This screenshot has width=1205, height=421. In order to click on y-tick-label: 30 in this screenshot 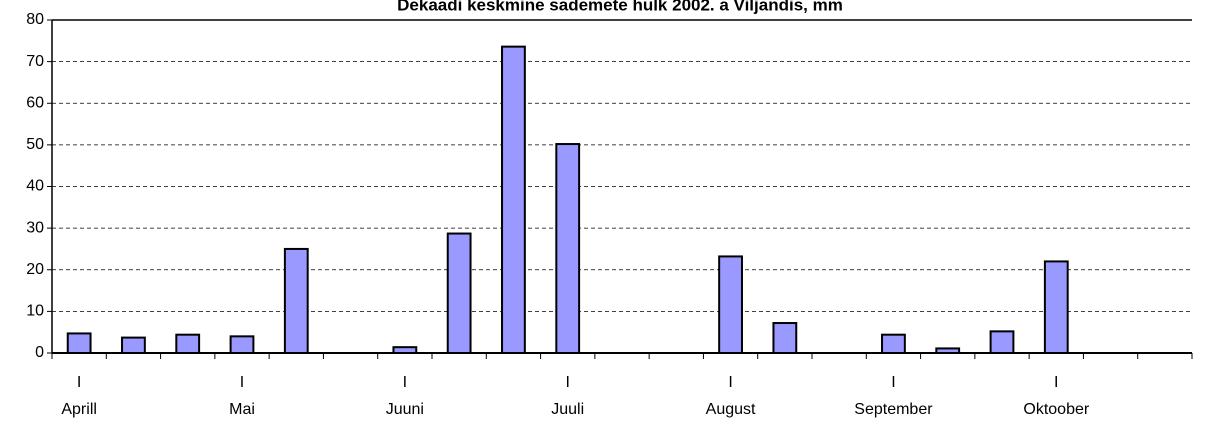, I will do `click(35, 227)`.